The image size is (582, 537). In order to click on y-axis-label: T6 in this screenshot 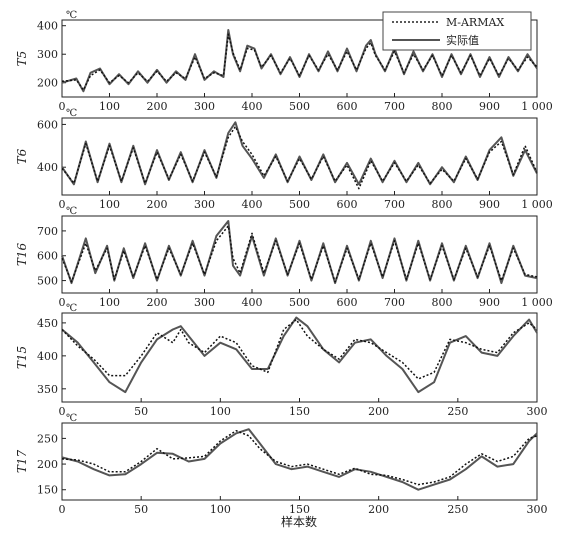, I will do `click(22, 156)`.